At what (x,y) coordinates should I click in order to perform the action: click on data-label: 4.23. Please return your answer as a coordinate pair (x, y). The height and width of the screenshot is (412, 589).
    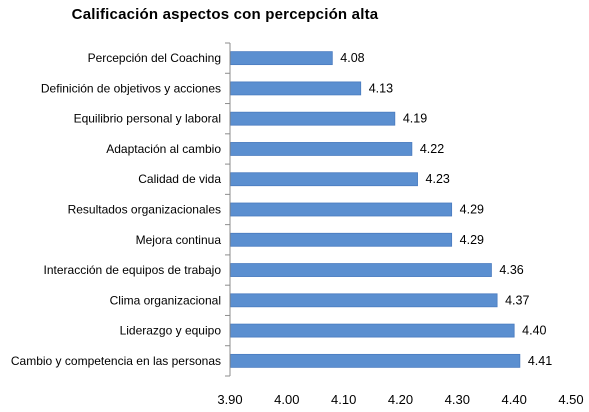
    Looking at the image, I should click on (438, 179).